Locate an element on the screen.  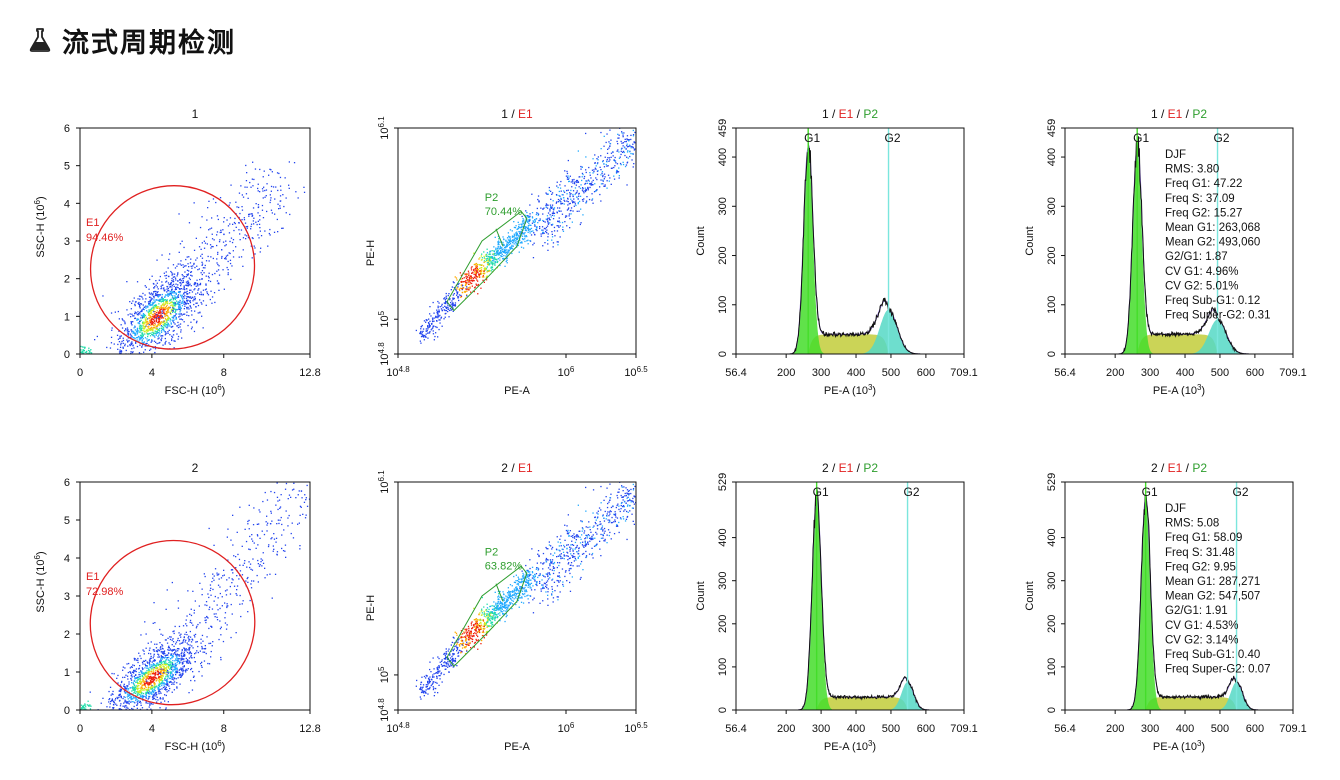
g1-peak-area is located at coordinates (850, 250).